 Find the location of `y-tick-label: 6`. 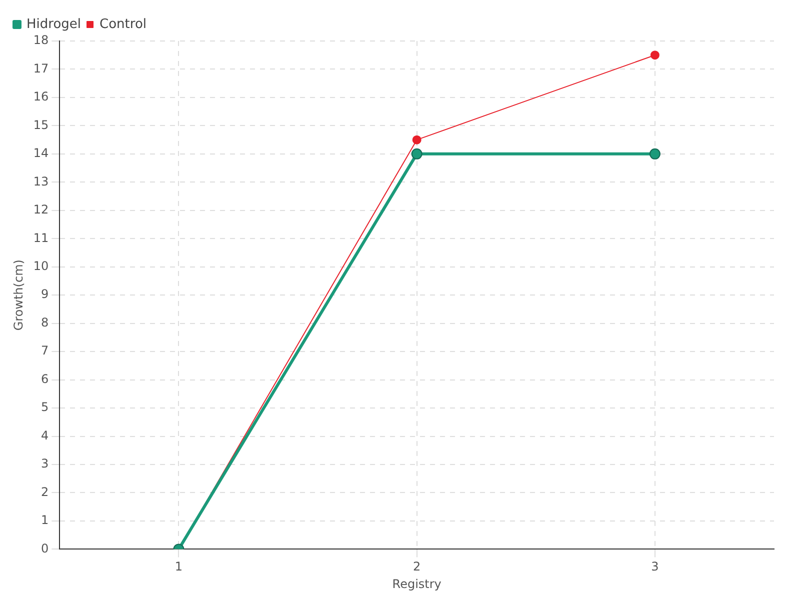

y-tick-label: 6 is located at coordinates (45, 379).